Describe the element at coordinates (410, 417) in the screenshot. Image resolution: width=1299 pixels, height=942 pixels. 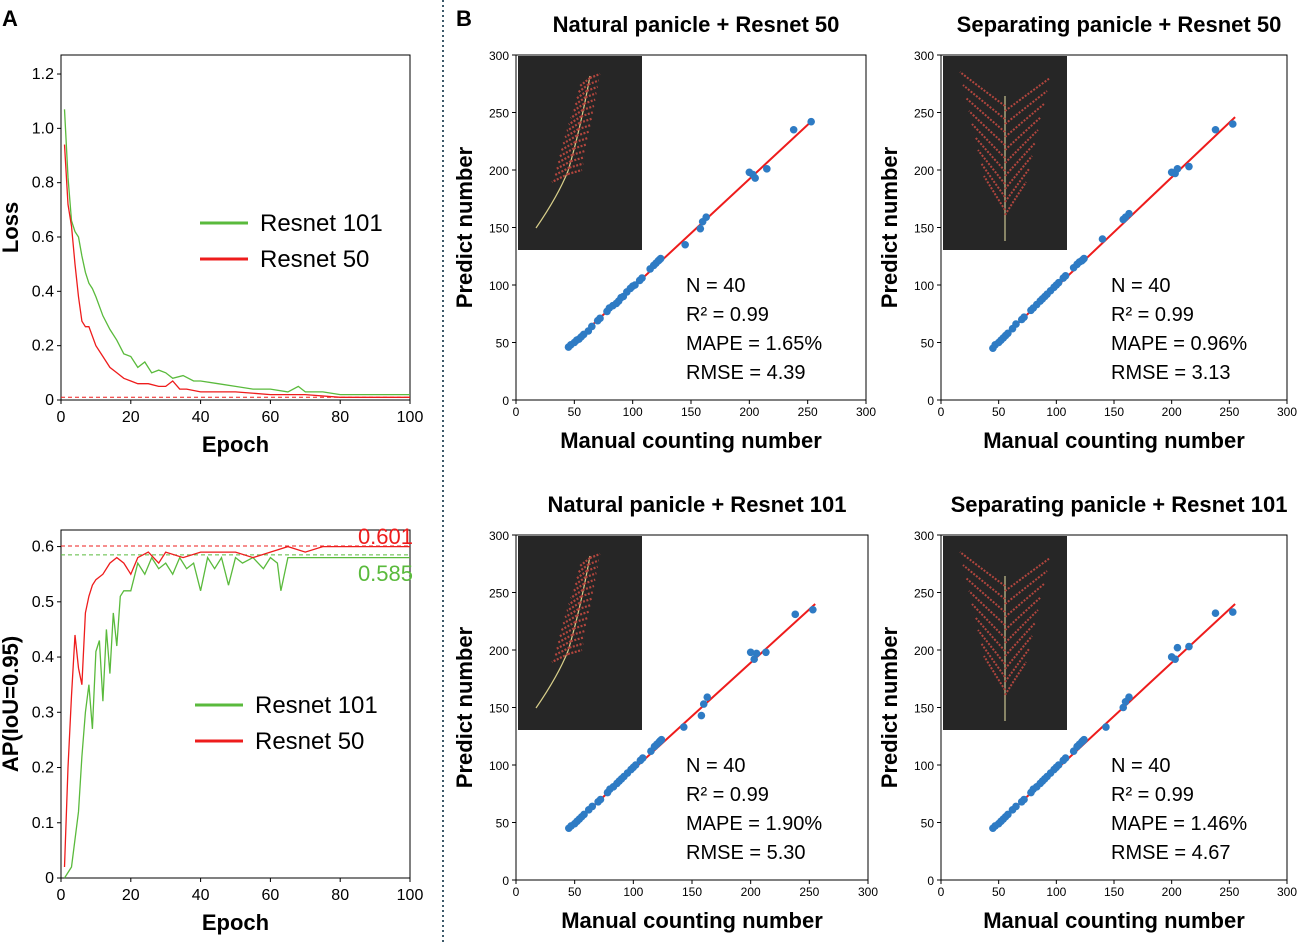
I see `x-tick-label: 100` at that location.